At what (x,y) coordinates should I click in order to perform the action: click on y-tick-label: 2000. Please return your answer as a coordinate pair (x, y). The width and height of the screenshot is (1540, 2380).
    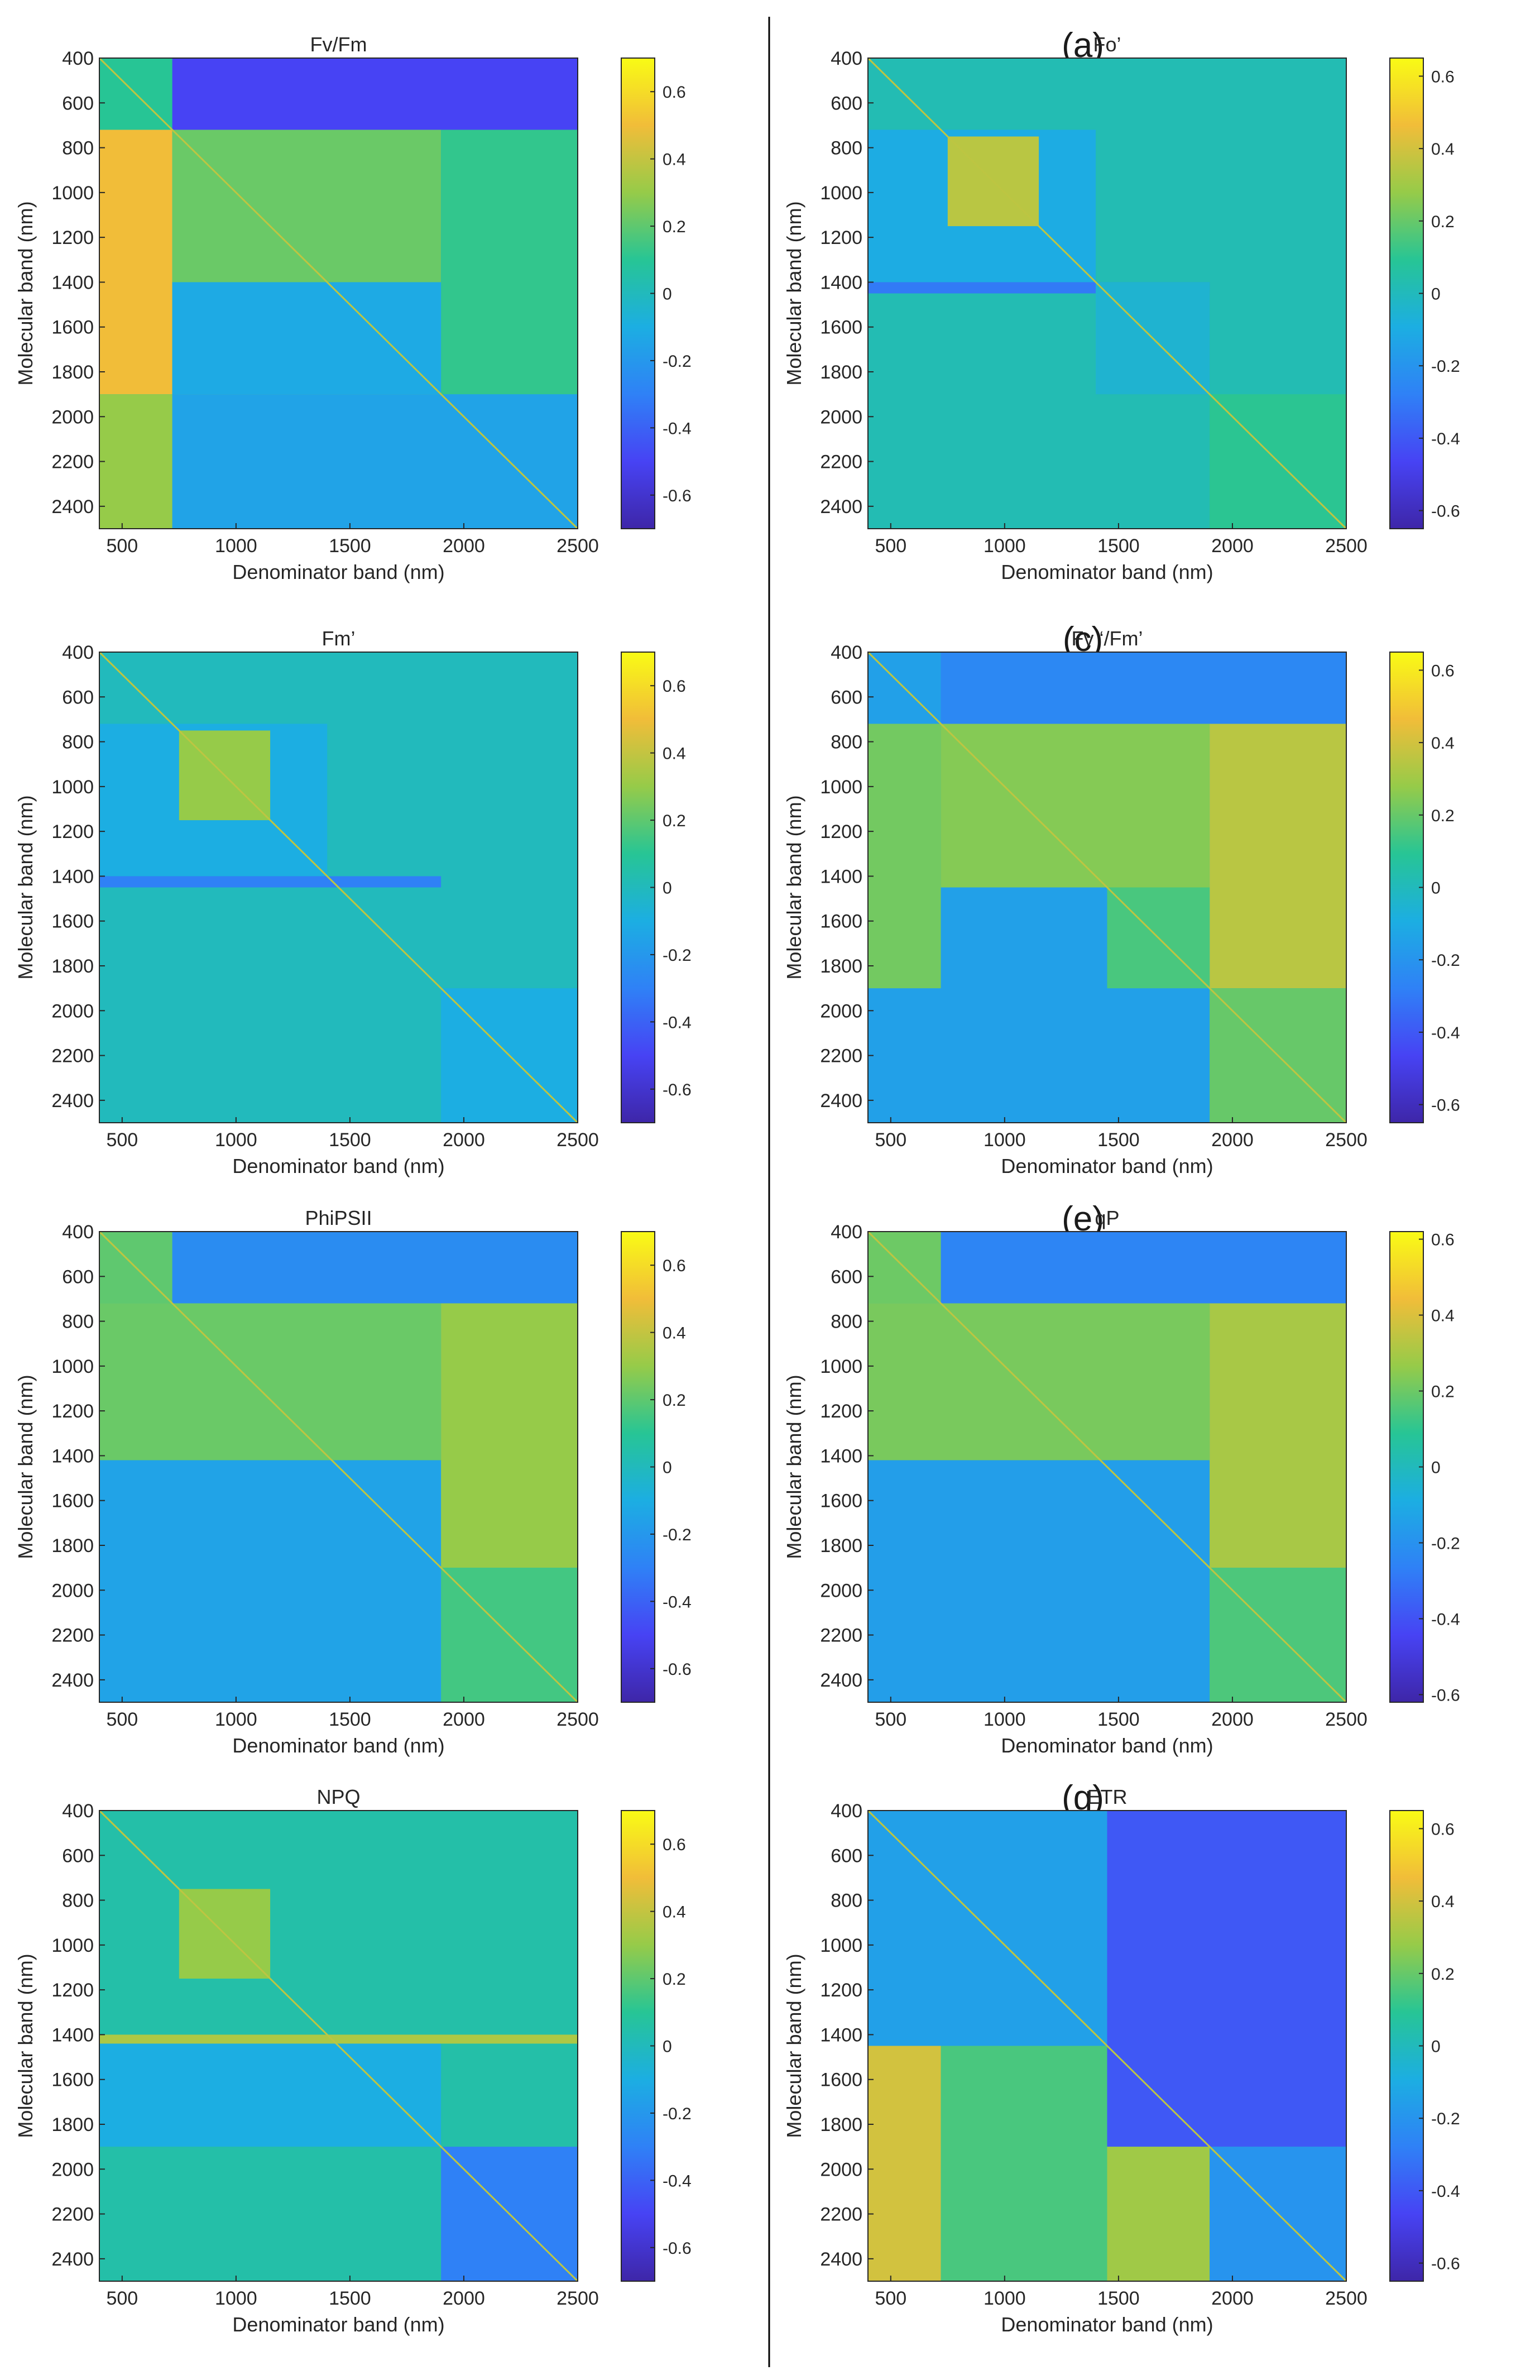
    Looking at the image, I should click on (72, 2169).